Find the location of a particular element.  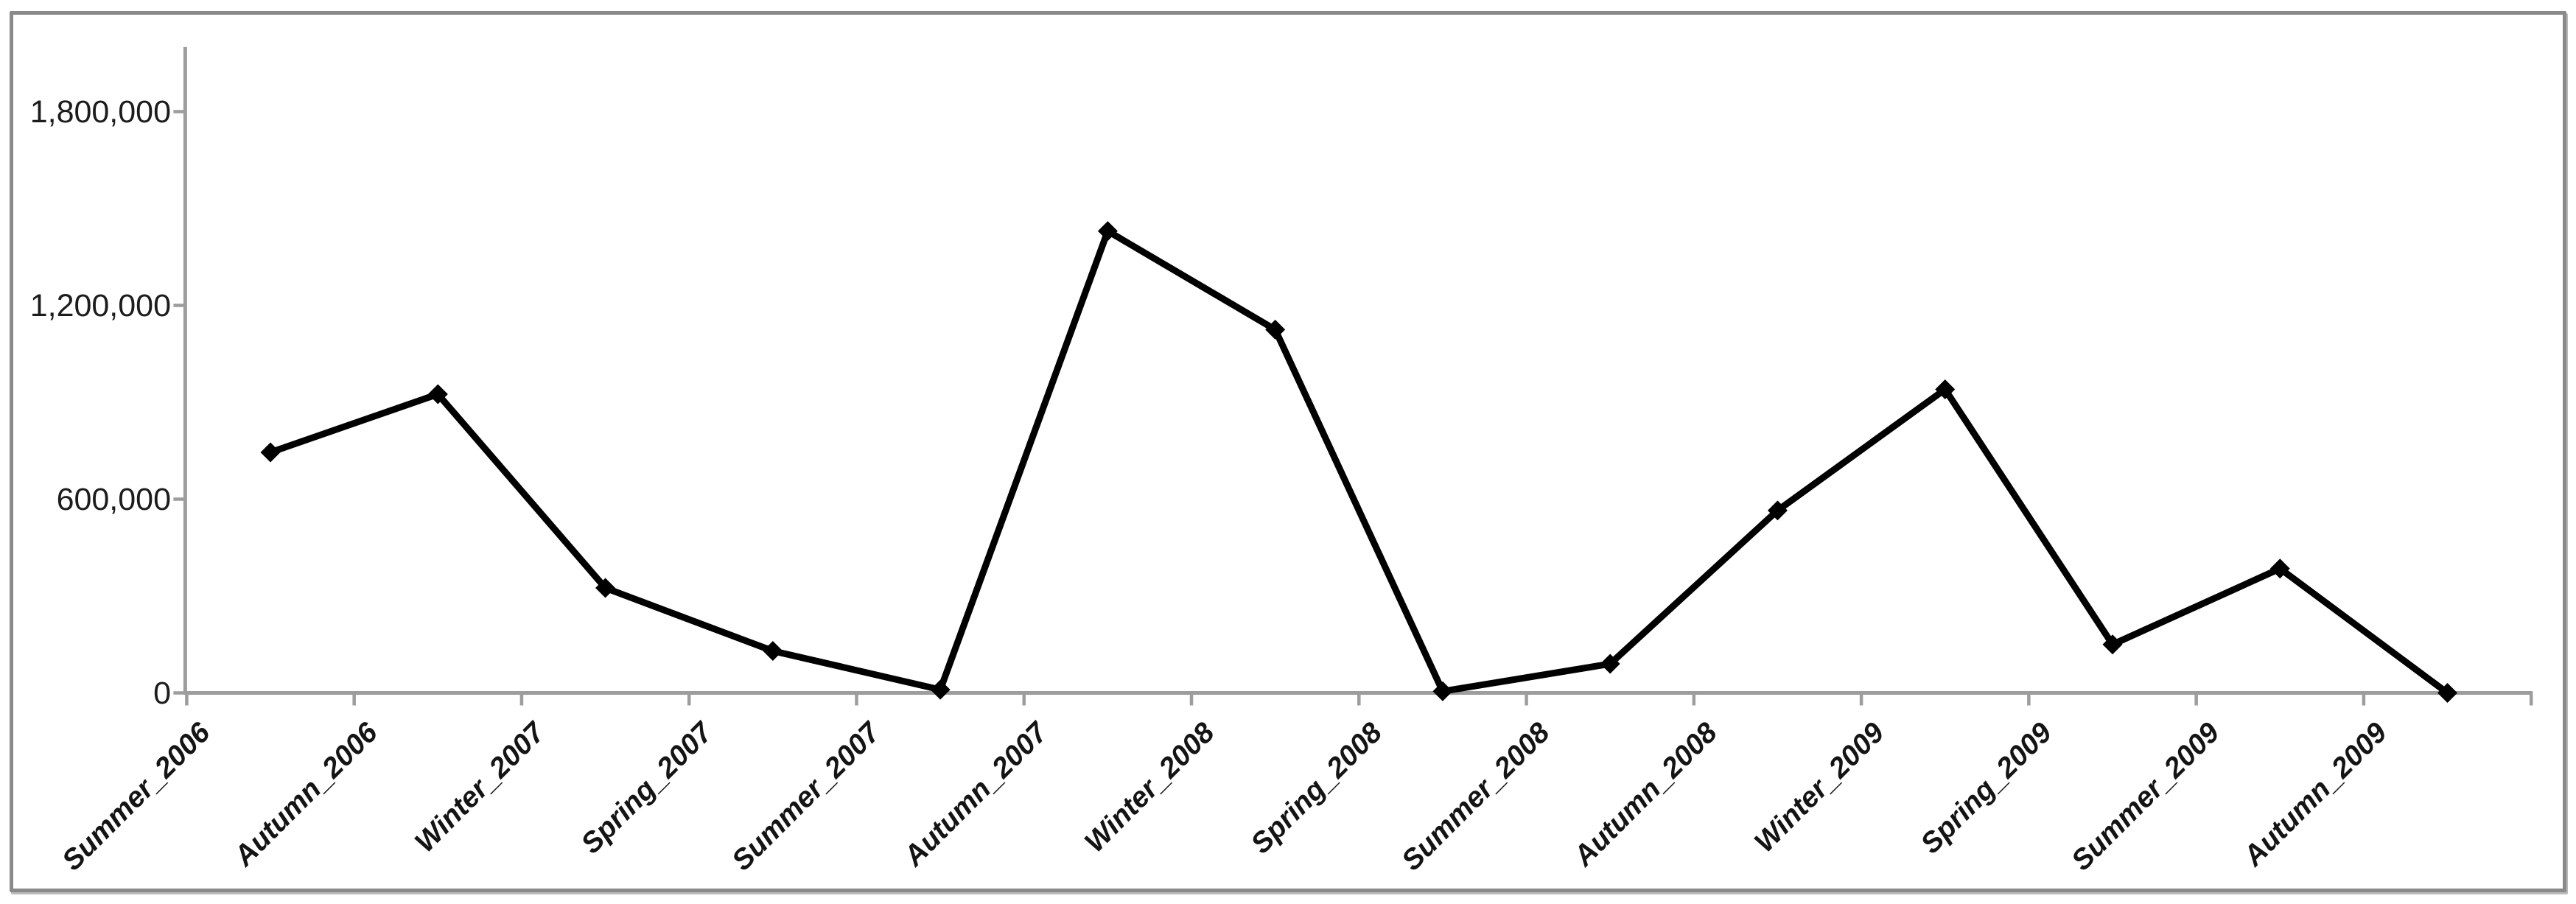

y-tick-label: 600,000 is located at coordinates (114, 499).